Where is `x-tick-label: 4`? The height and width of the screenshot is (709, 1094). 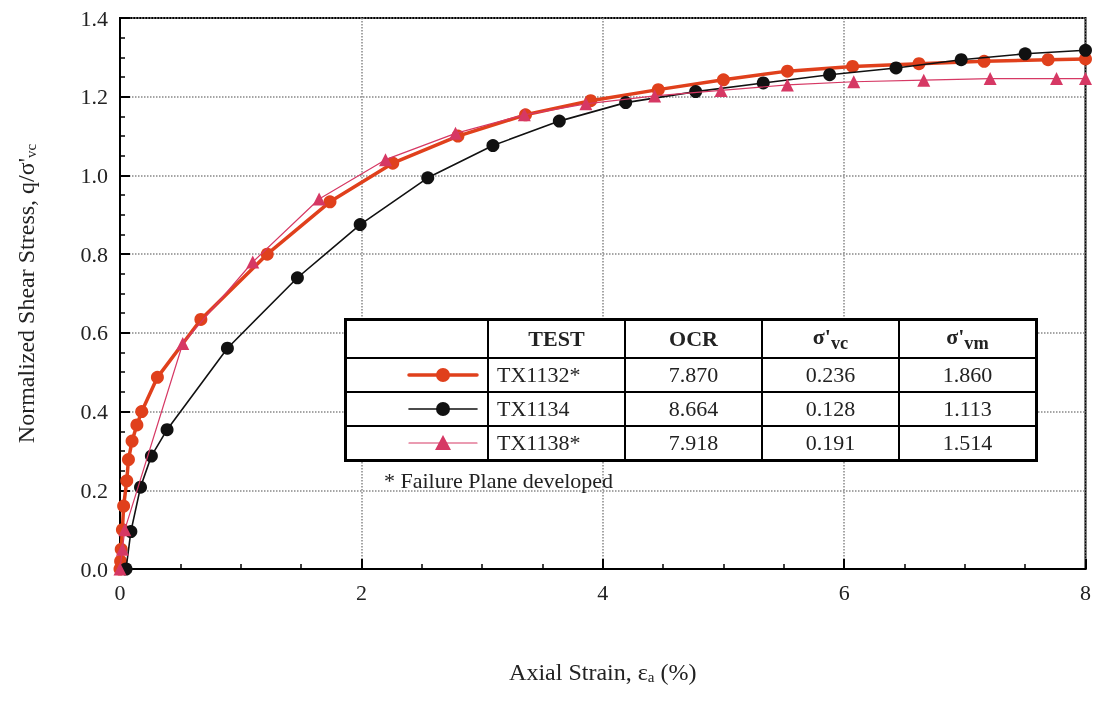
x-tick-label: 4 is located at coordinates (603, 592).